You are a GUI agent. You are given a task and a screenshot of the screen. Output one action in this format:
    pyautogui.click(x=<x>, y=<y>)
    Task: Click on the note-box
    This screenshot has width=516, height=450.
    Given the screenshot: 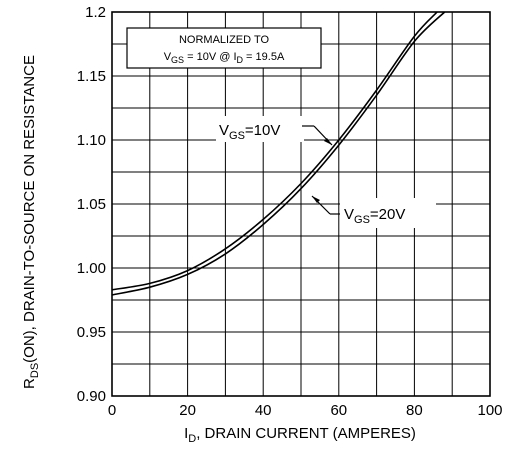 What is the action you would take?
    pyautogui.click(x=224, y=48)
    